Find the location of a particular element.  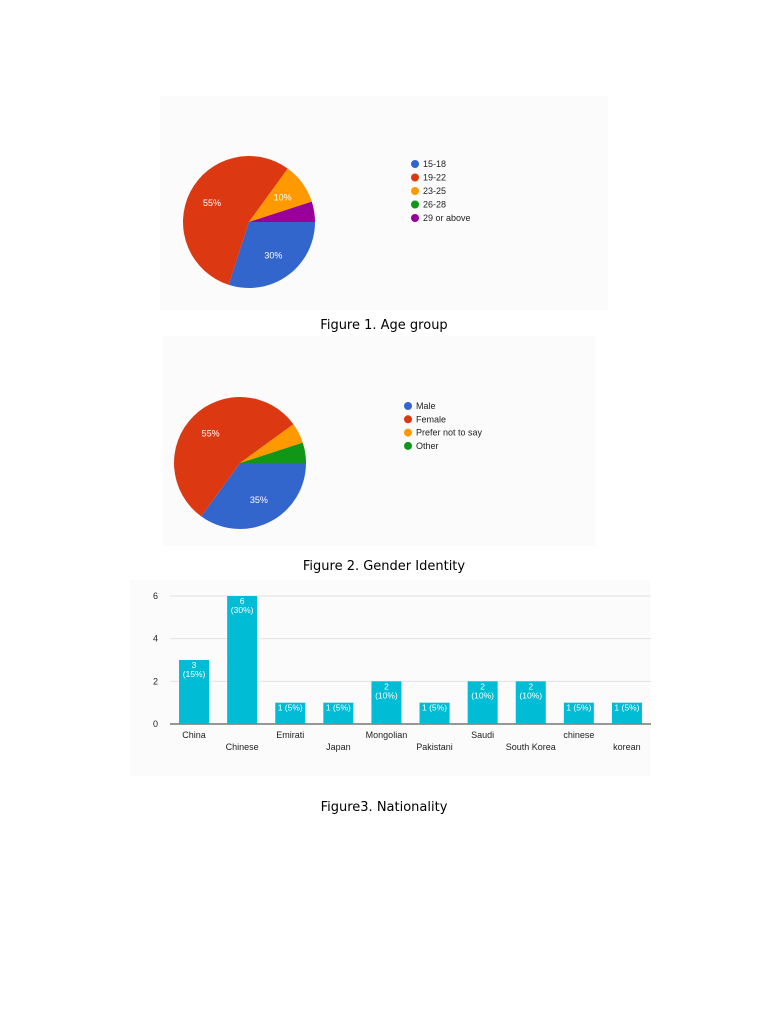

x-tick-china-0: China is located at coordinates (194, 735).